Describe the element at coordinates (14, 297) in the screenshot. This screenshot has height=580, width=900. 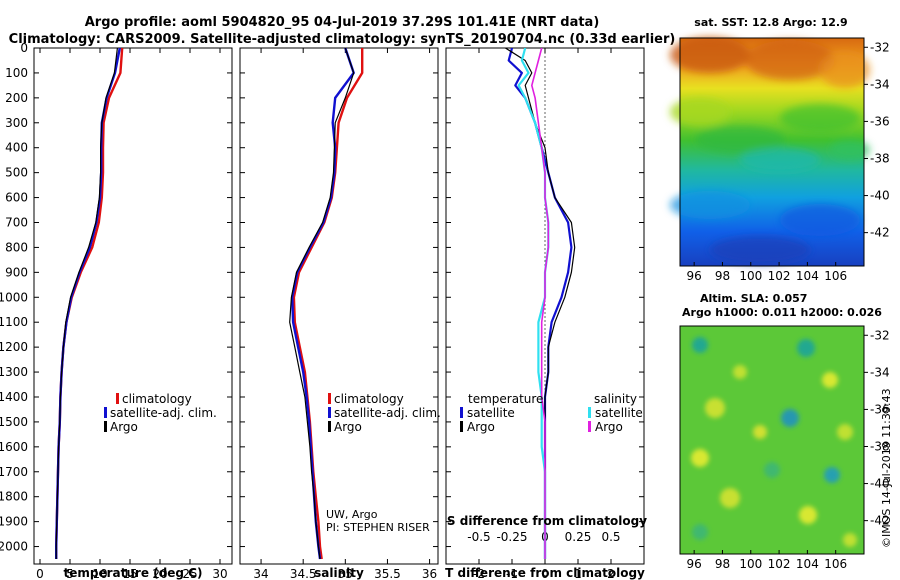
I see `depth-tick-label: 1000` at that location.